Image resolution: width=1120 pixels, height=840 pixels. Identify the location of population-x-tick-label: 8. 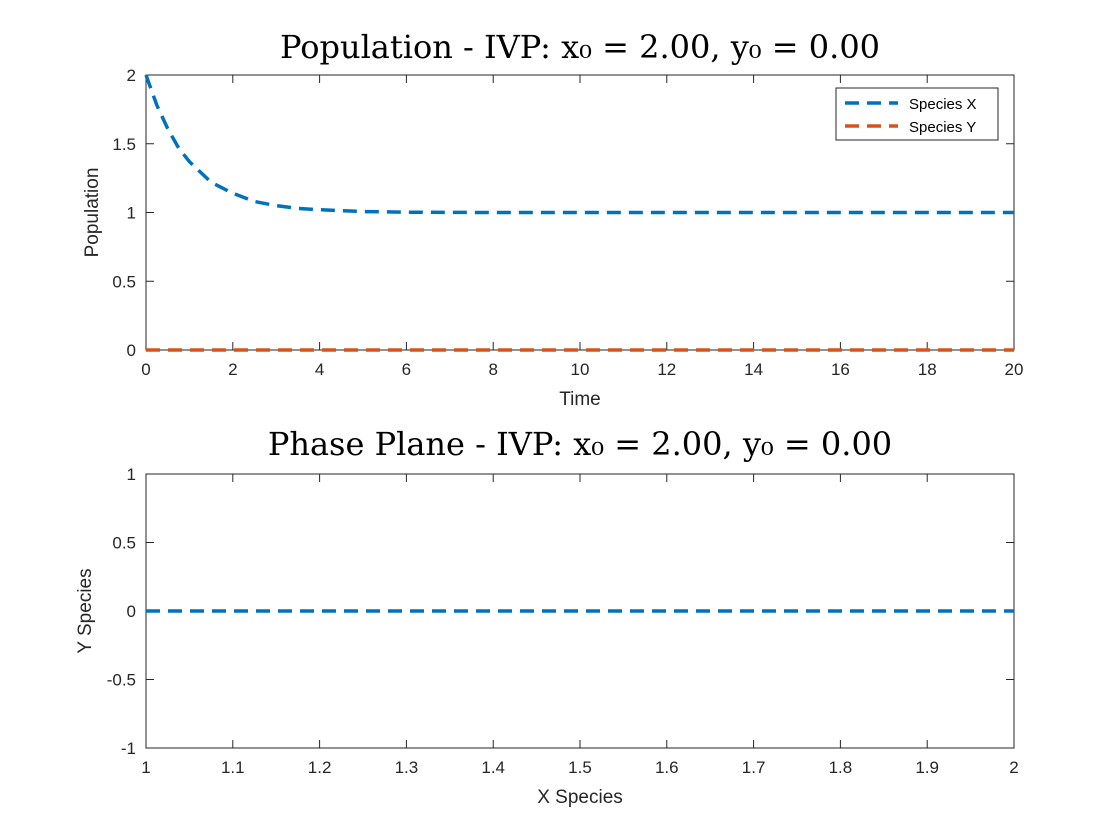
(492, 369).